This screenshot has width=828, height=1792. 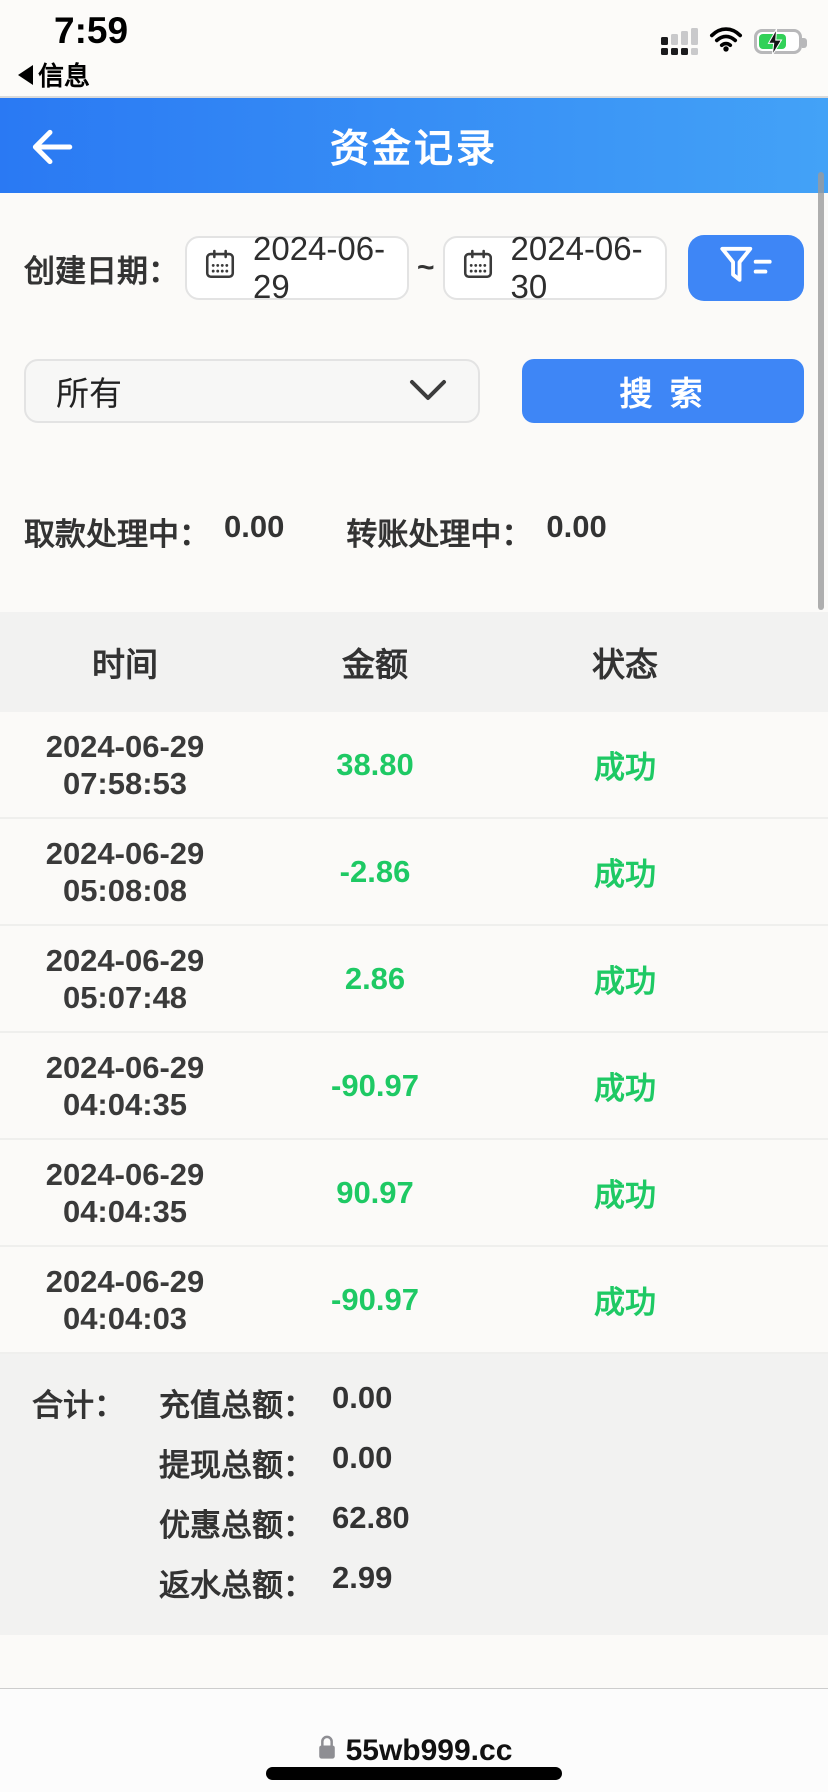 What do you see at coordinates (375, 871) in the screenshot?
I see `row-amount: -2.86` at bounding box center [375, 871].